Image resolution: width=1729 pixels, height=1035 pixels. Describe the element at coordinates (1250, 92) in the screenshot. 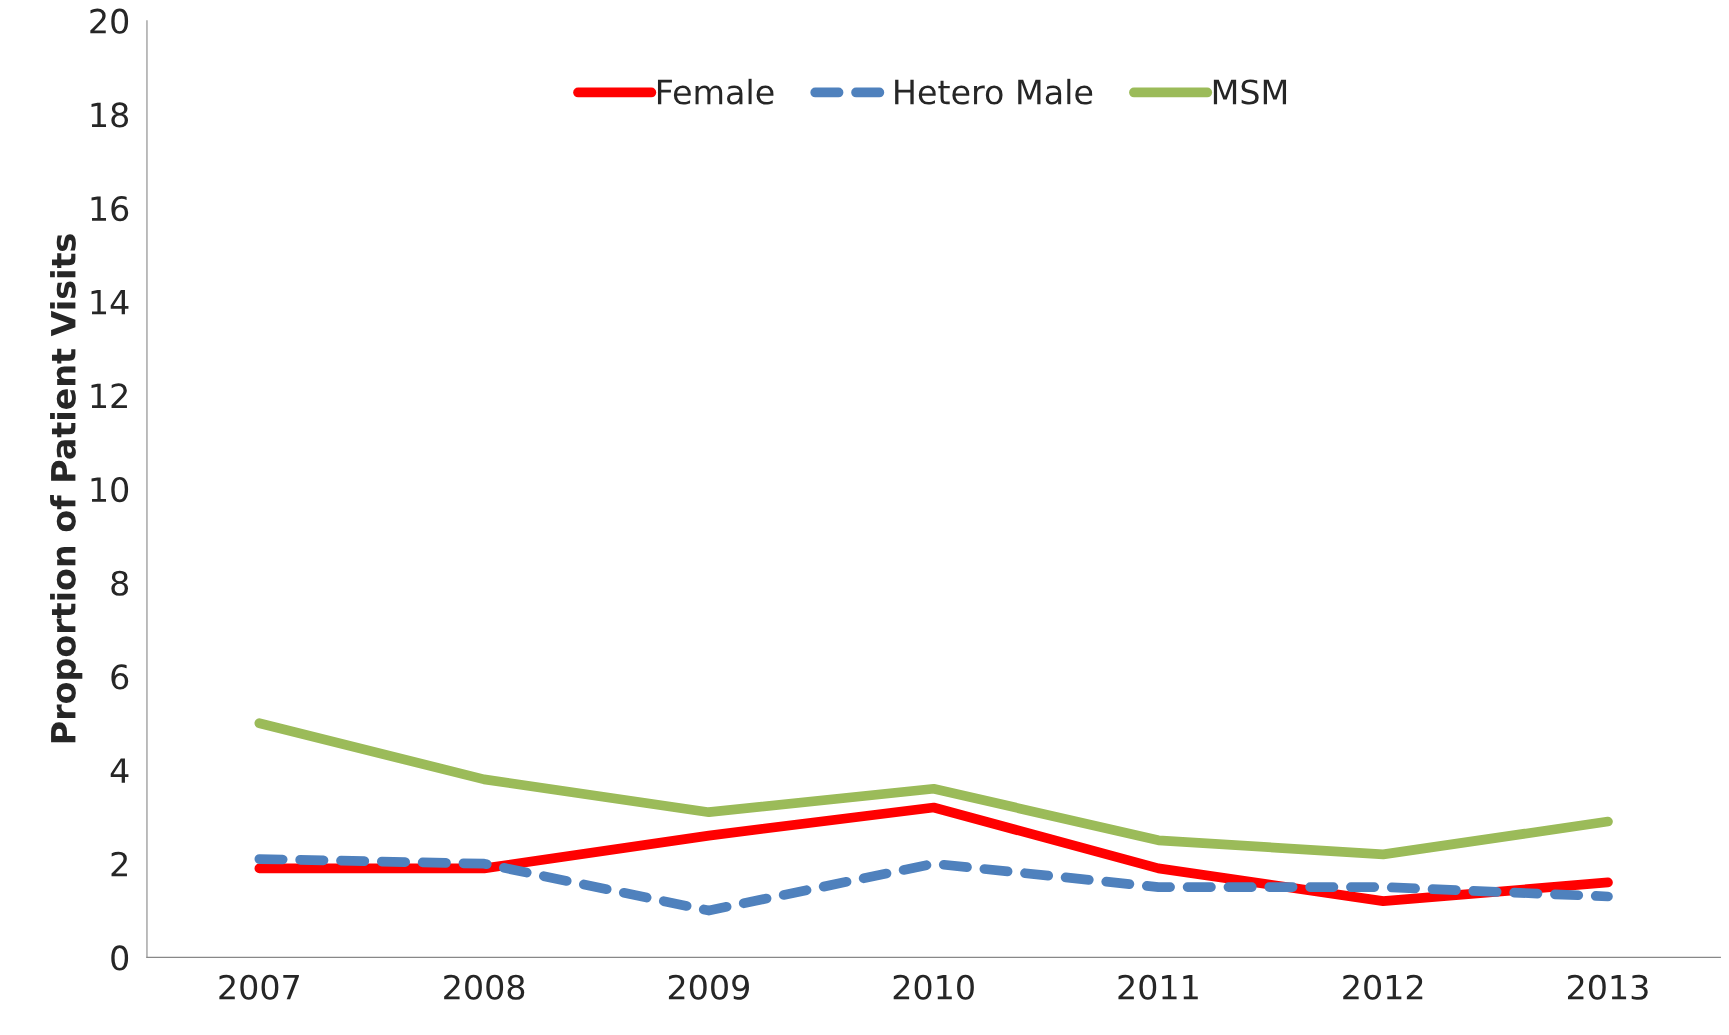

I see `legend-label: MSM` at that location.